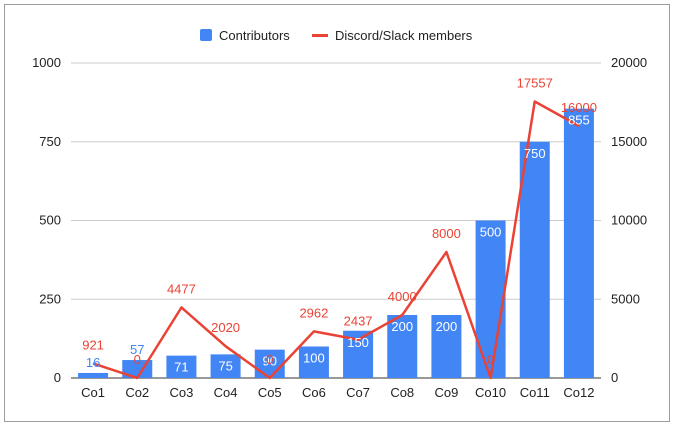 This screenshot has height=428, width=676. What do you see at coordinates (270, 392) in the screenshot?
I see `x-tick-label: Co5` at bounding box center [270, 392].